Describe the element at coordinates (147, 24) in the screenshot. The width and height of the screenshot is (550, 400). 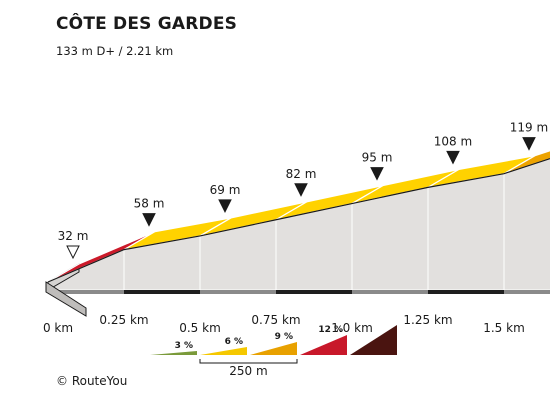
I see `chart-title: CÔTE DES GARDES` at that location.